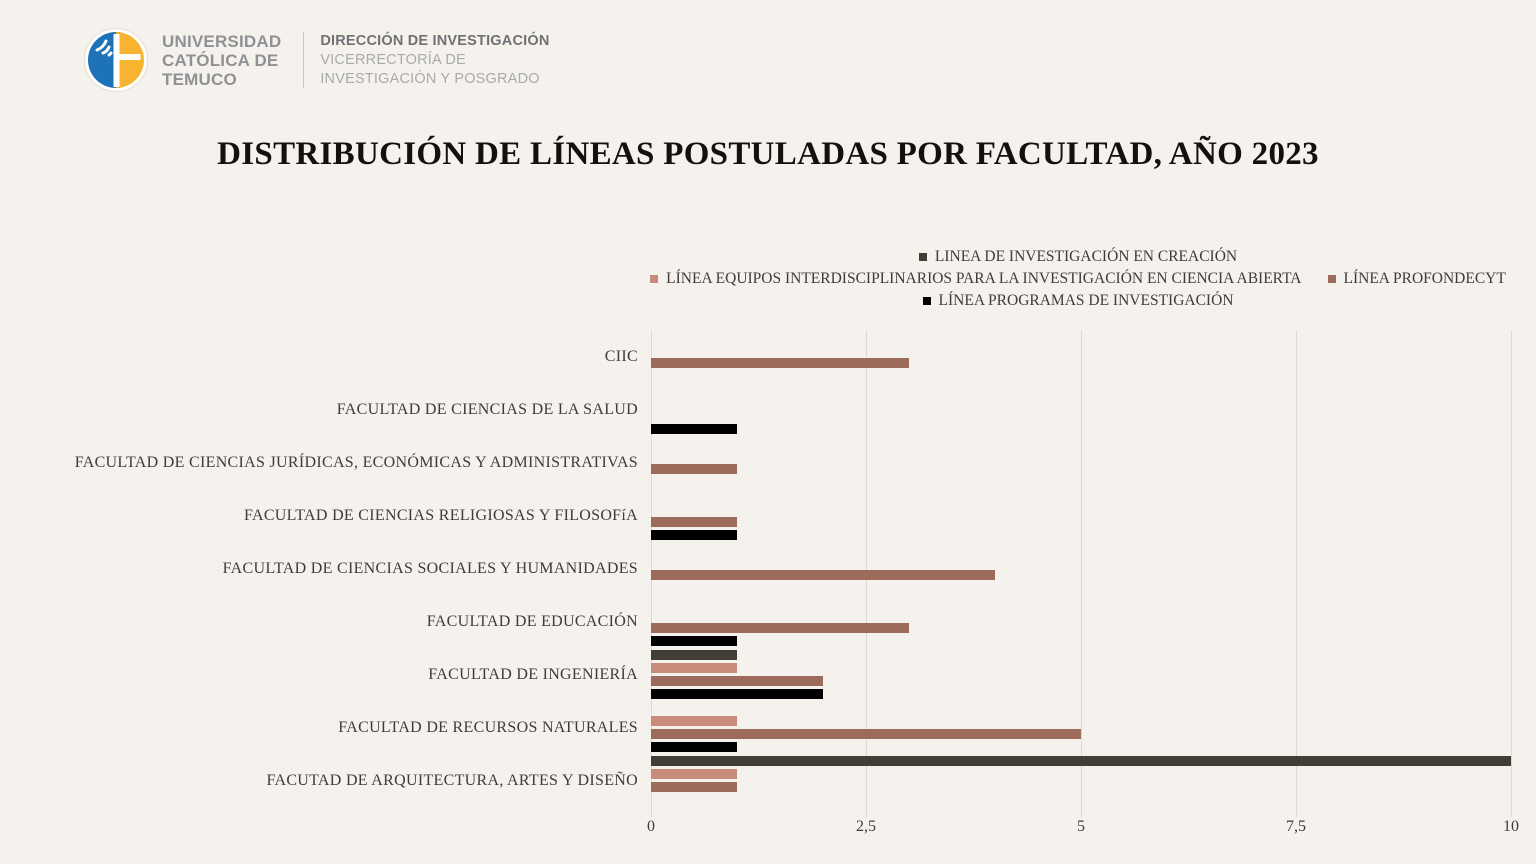 This screenshot has width=1536, height=864. I want to click on category-band: FACUTAD DE ARQUITECTURA, ARTES Y DISEÑO, so click(755, 780).